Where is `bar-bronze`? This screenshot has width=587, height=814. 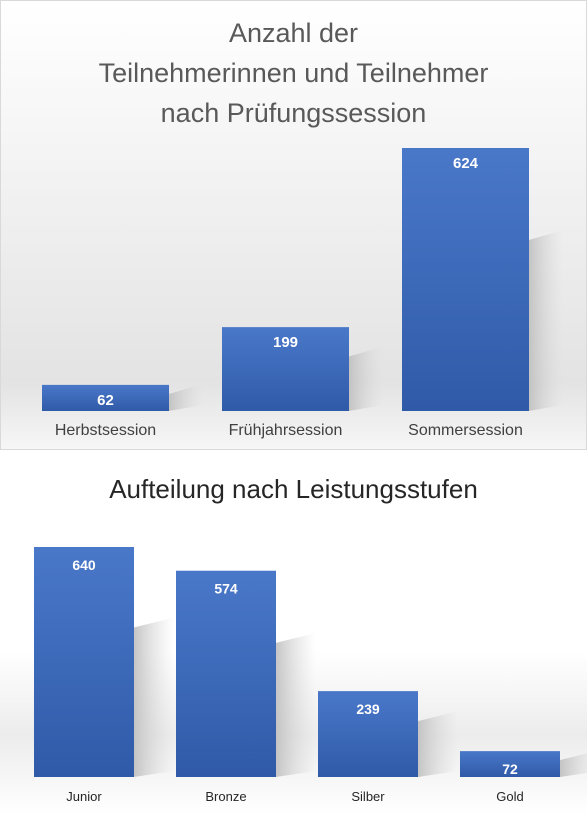
bar-bronze is located at coordinates (226, 673).